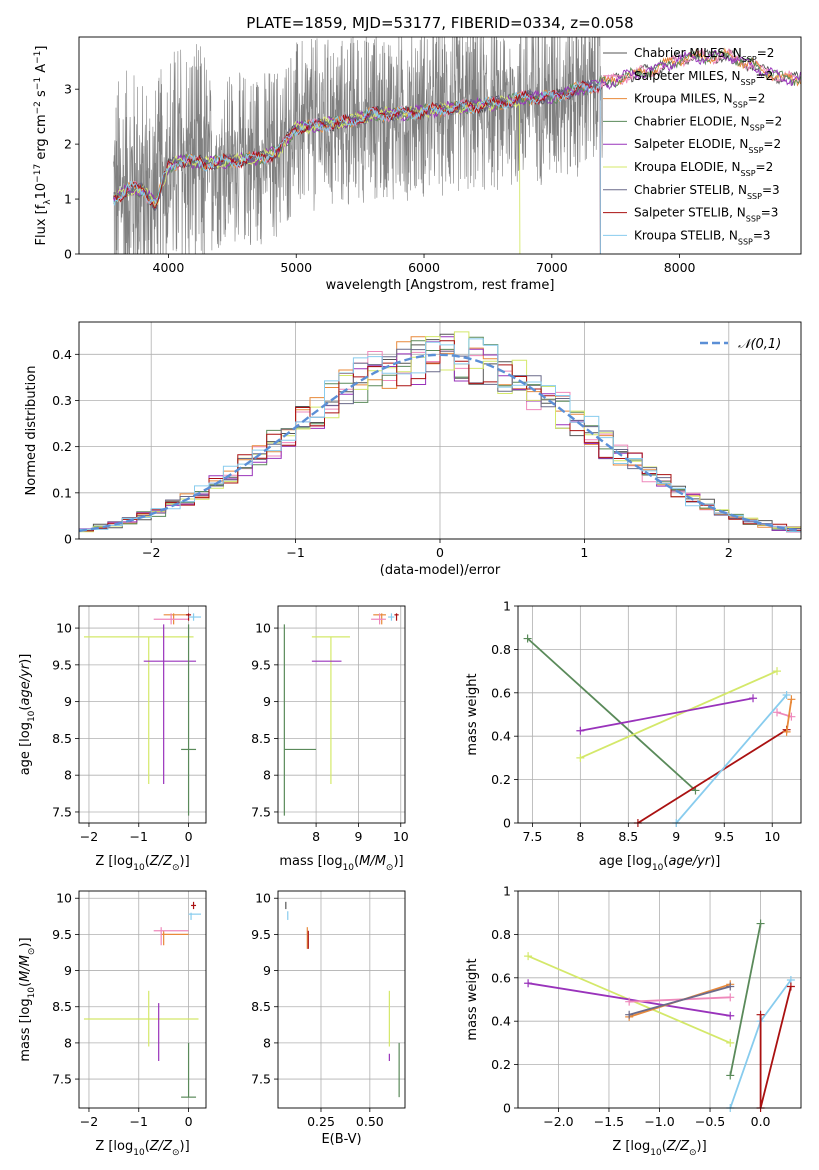 This screenshot has height=1170, width=819. I want to click on x-tick-label: 9, so click(358, 836).